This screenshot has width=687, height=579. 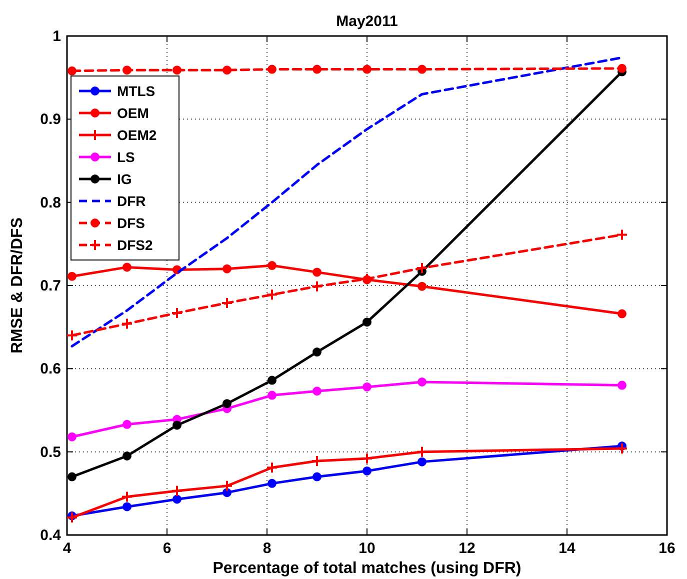 I want to click on x-tick-label: 4, so click(x=67, y=548).